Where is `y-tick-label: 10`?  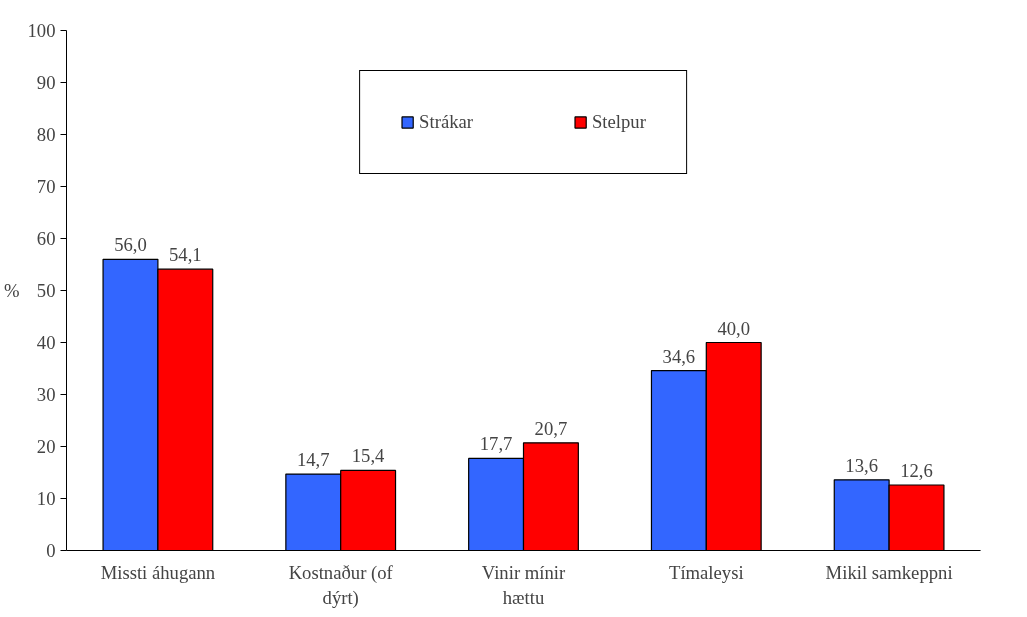
y-tick-label: 10 is located at coordinates (46, 498).